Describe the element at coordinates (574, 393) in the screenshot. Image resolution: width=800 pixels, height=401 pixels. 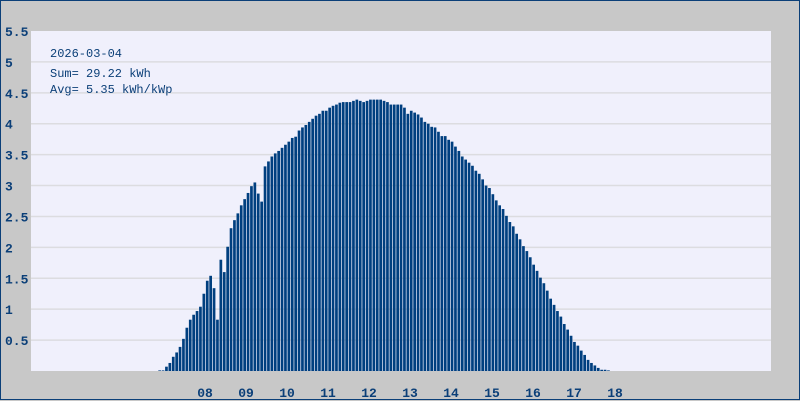
I see `x-tick-label: 17` at that location.